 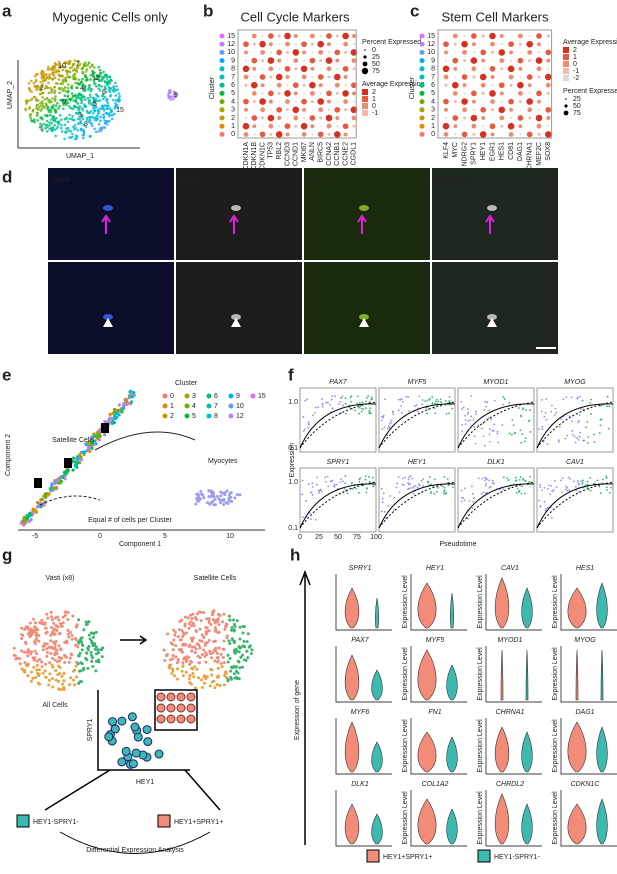 What do you see at coordinates (374, 99) in the screenshot?
I see `legend-label: 1` at bounding box center [374, 99].